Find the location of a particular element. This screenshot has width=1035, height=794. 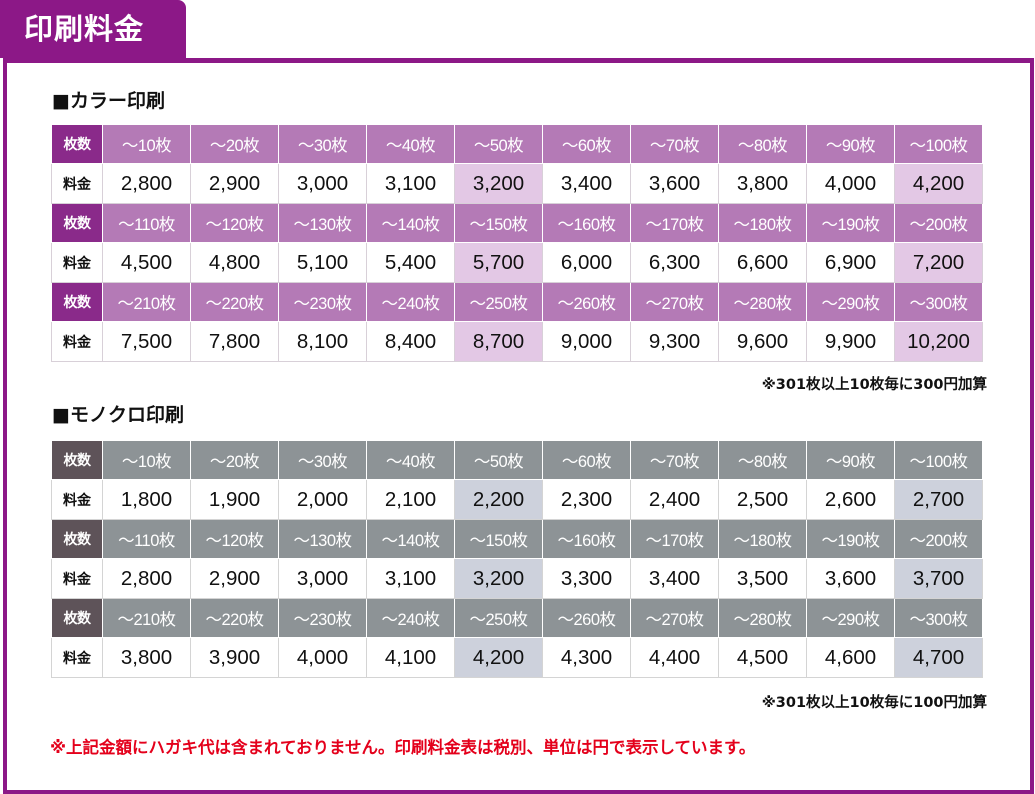

price-cell: 4,300 is located at coordinates (586, 657).